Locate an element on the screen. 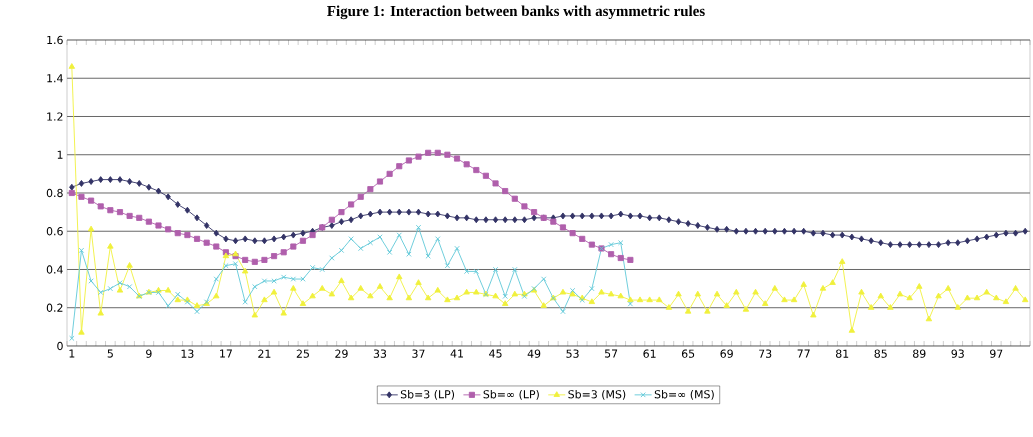  y-tick-label: 1.4 is located at coordinates (55, 78).